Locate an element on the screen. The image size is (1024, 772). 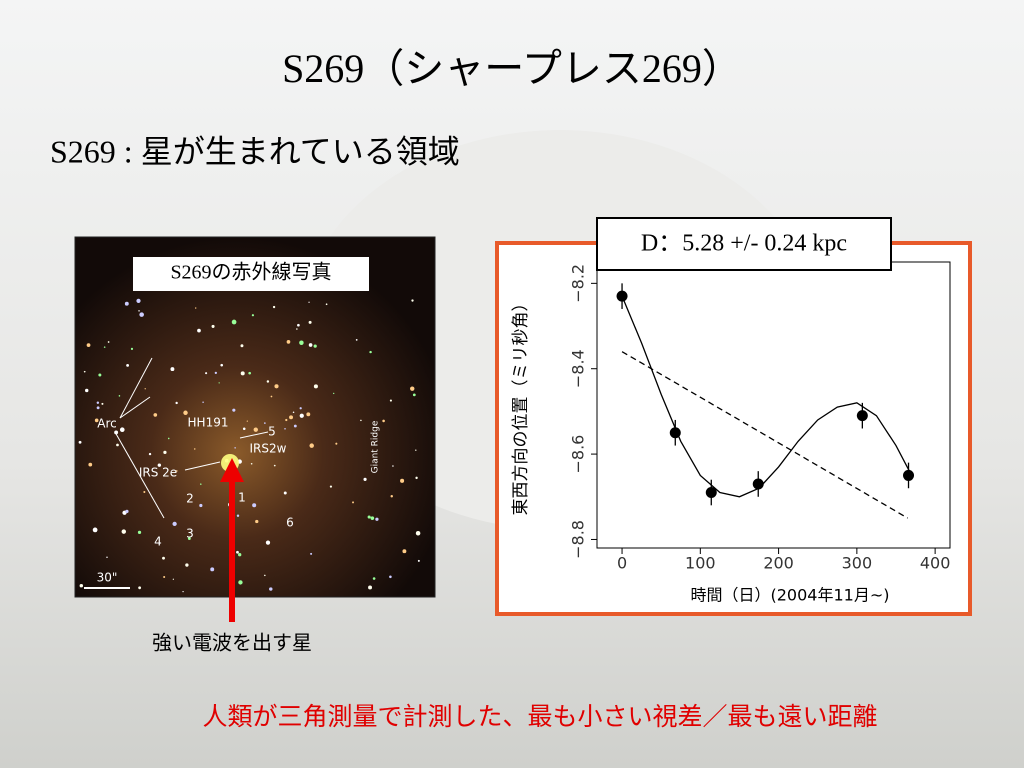
x-tick-label: 300 is located at coordinates (857, 563).